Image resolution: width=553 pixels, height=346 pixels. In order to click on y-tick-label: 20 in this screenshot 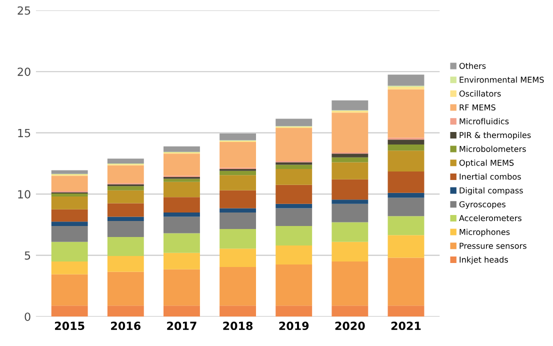, I will do `click(24, 72)`.